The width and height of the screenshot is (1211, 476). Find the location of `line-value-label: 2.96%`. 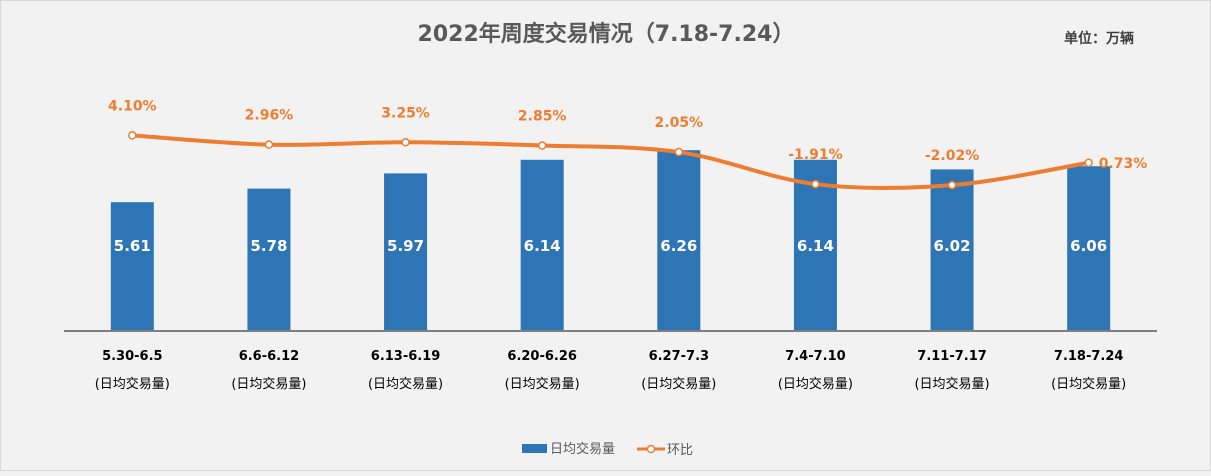

line-value-label: 2.96% is located at coordinates (269, 116).